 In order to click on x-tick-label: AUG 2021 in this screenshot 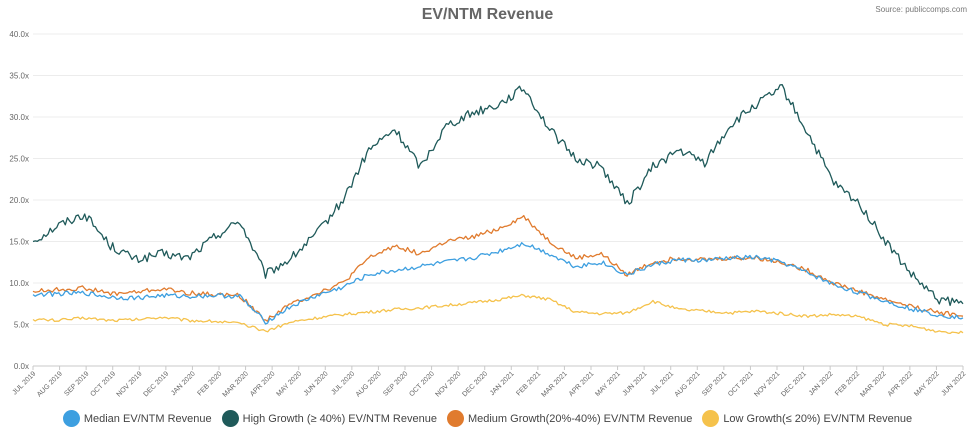, I will do `click(688, 384)`.